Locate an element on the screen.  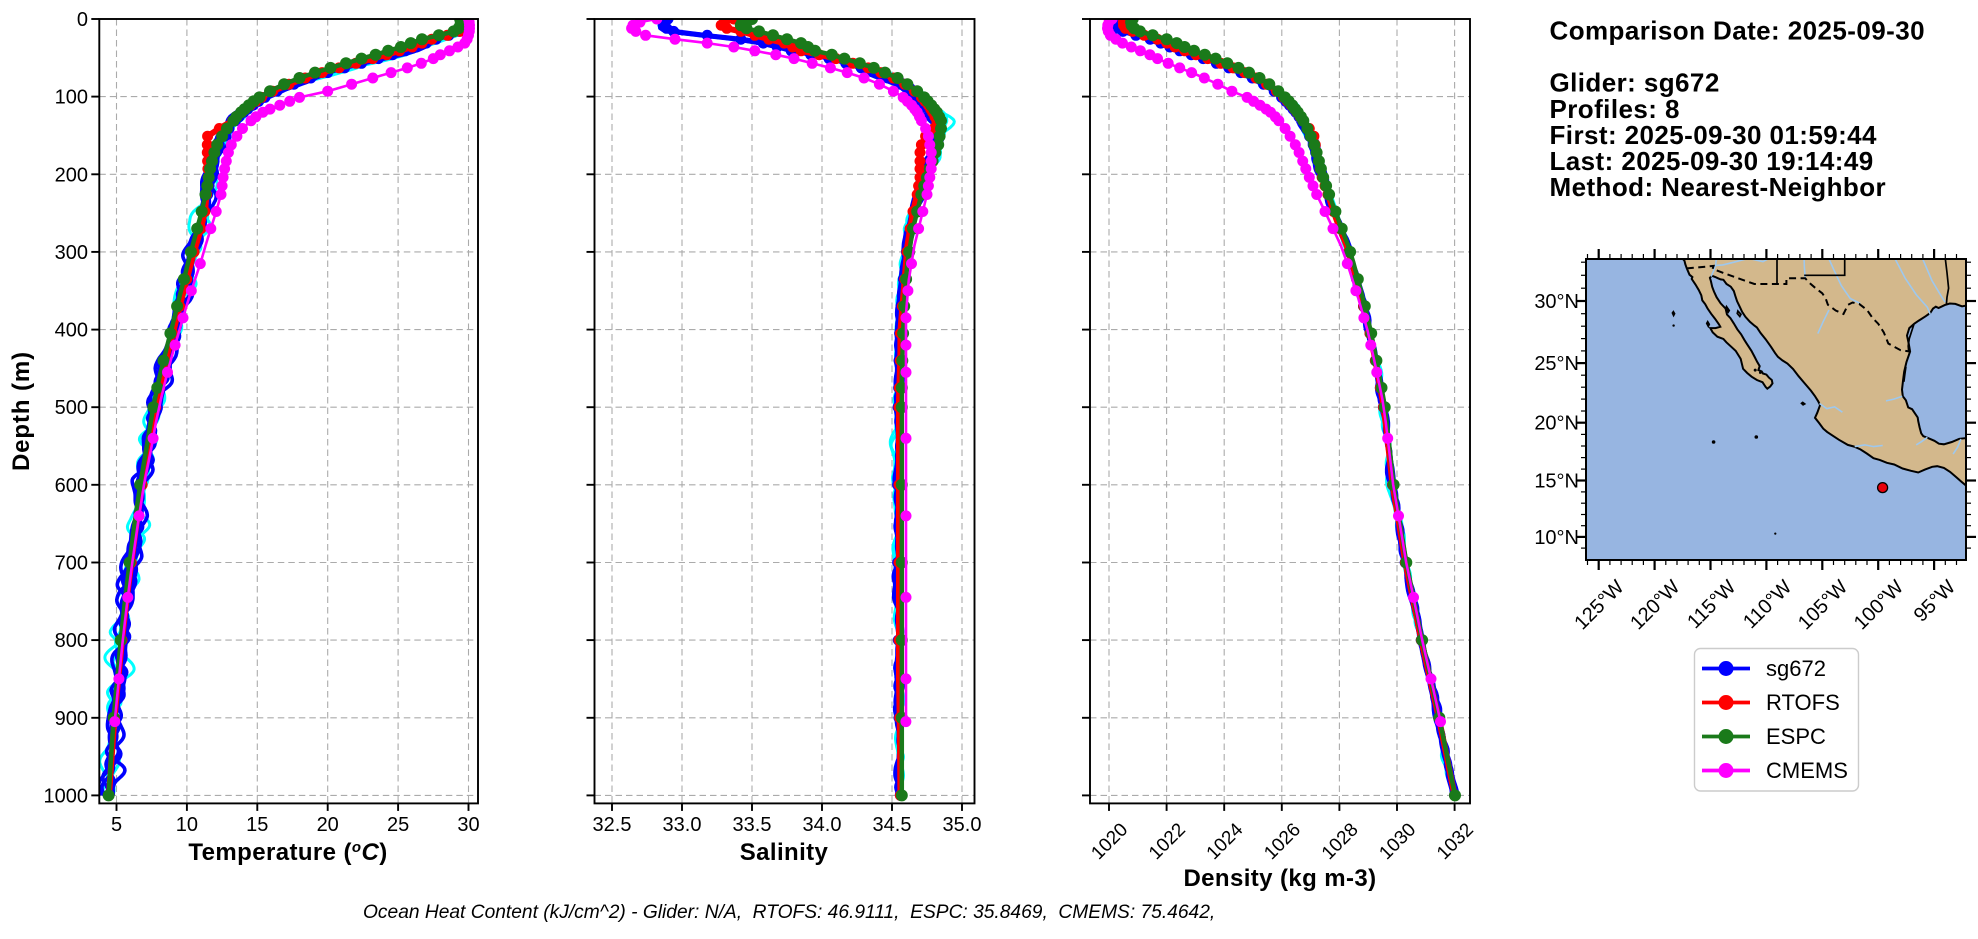
svg-text: 700 is located at coordinates (71, 564).